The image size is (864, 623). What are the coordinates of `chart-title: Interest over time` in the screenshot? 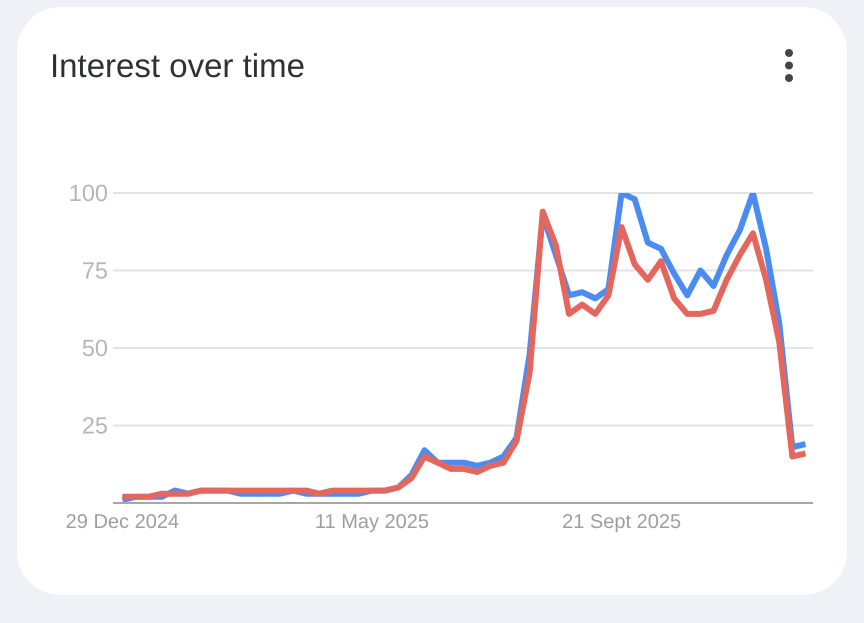 It's located at (177, 66).